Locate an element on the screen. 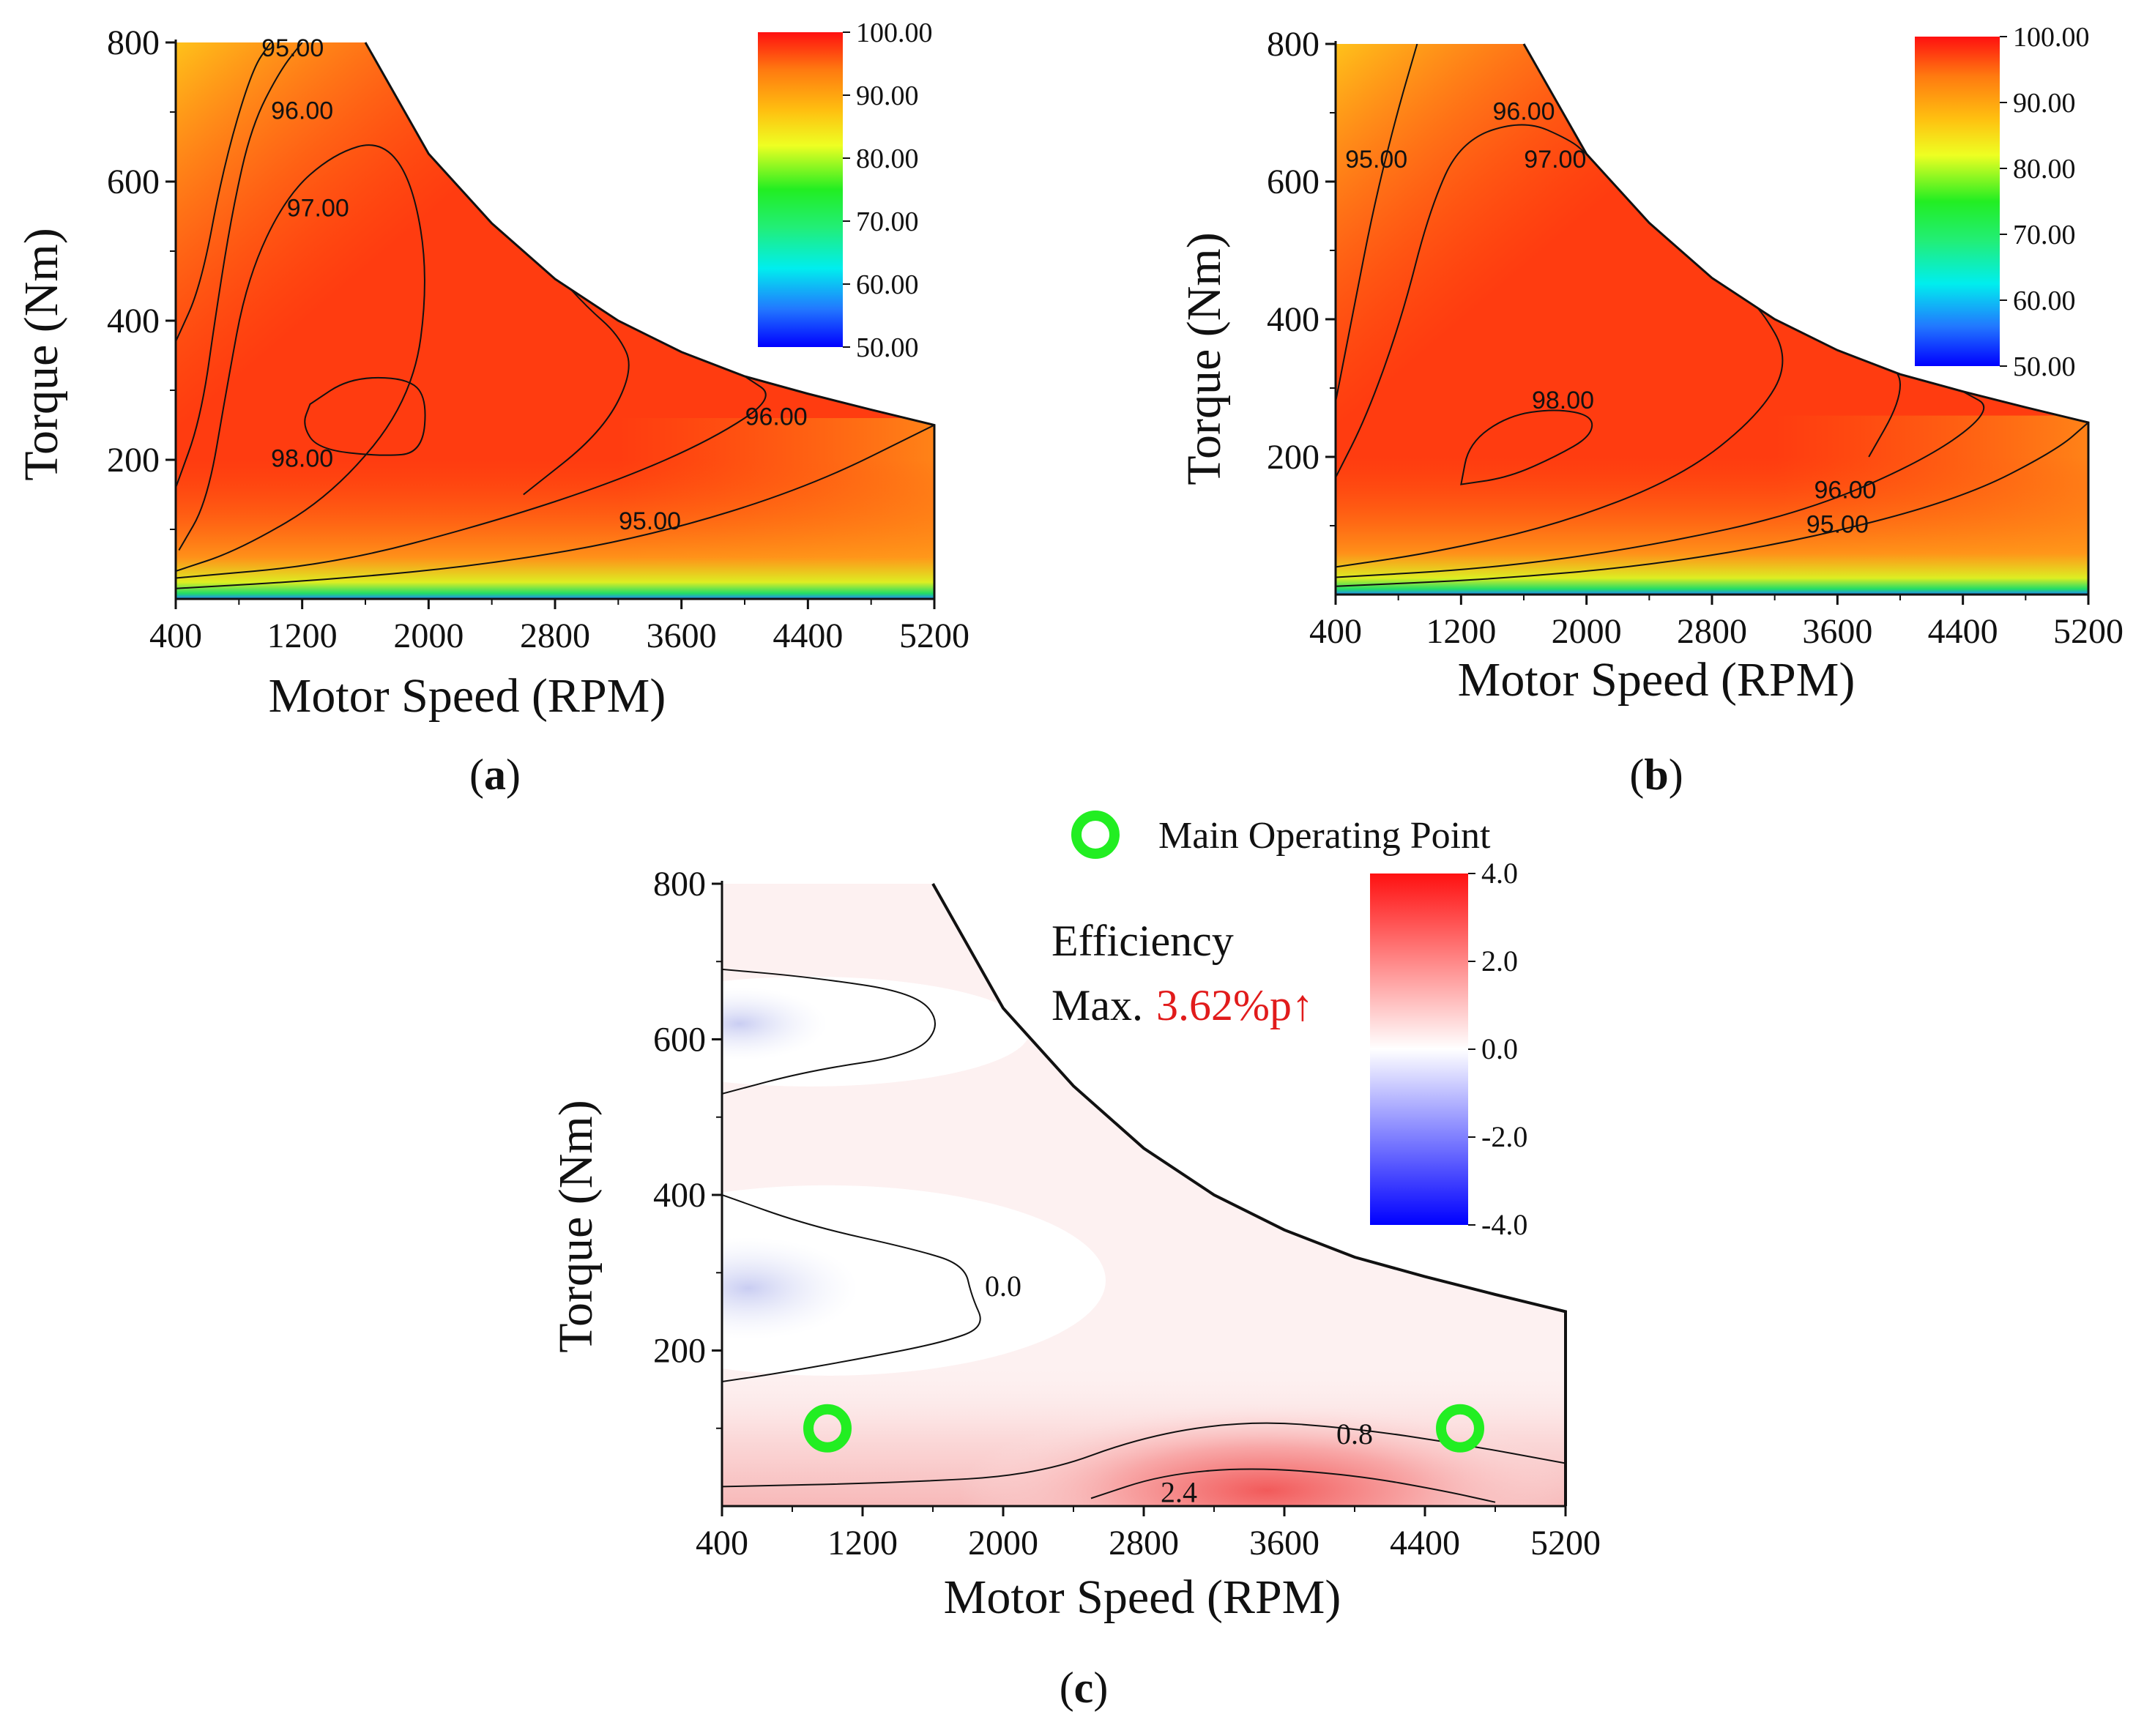 The width and height of the screenshot is (2144, 1736). colorbar-tick-label: 50.00 is located at coordinates (888, 347).